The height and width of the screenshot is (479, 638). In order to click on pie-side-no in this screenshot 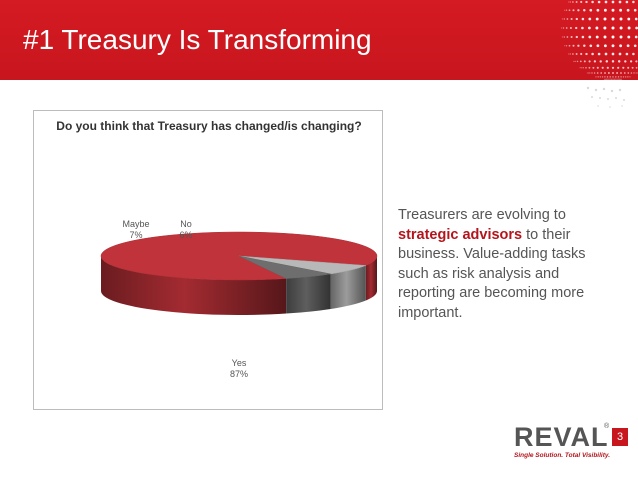, I will do `click(308, 293)`.